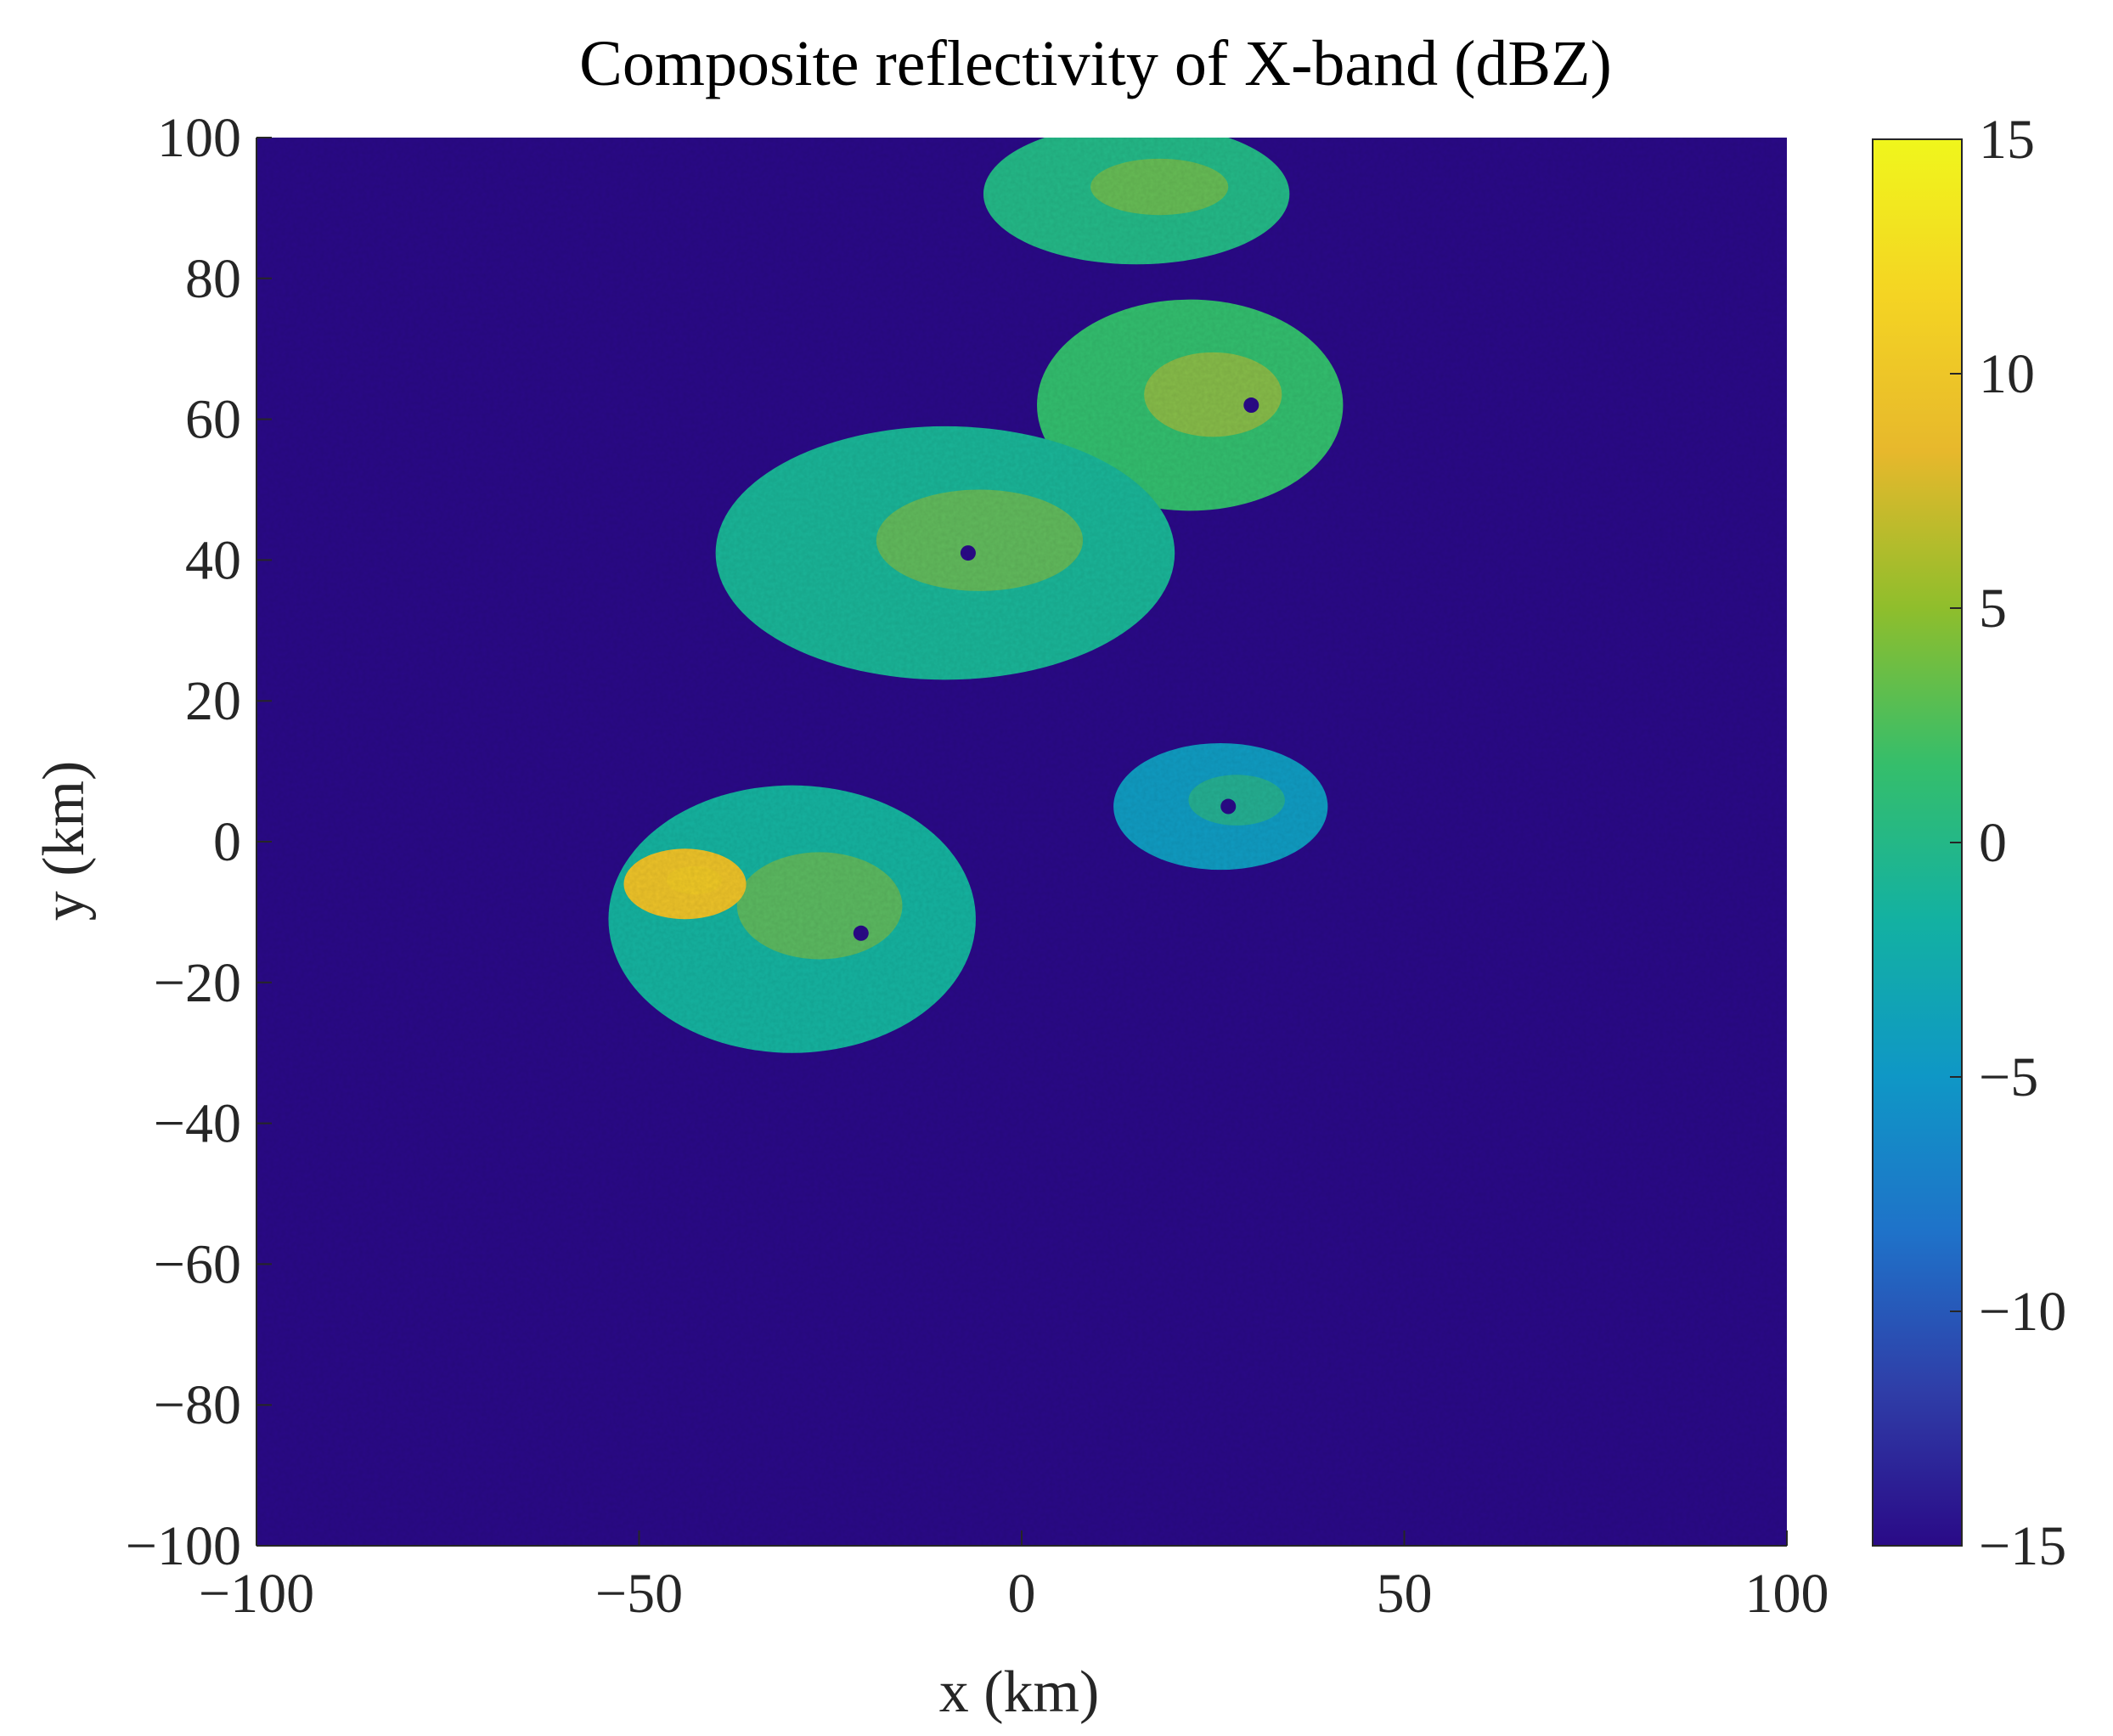 This screenshot has width=2113, height=1736. What do you see at coordinates (227, 842) in the screenshot?
I see `y-tick-label: 0` at bounding box center [227, 842].